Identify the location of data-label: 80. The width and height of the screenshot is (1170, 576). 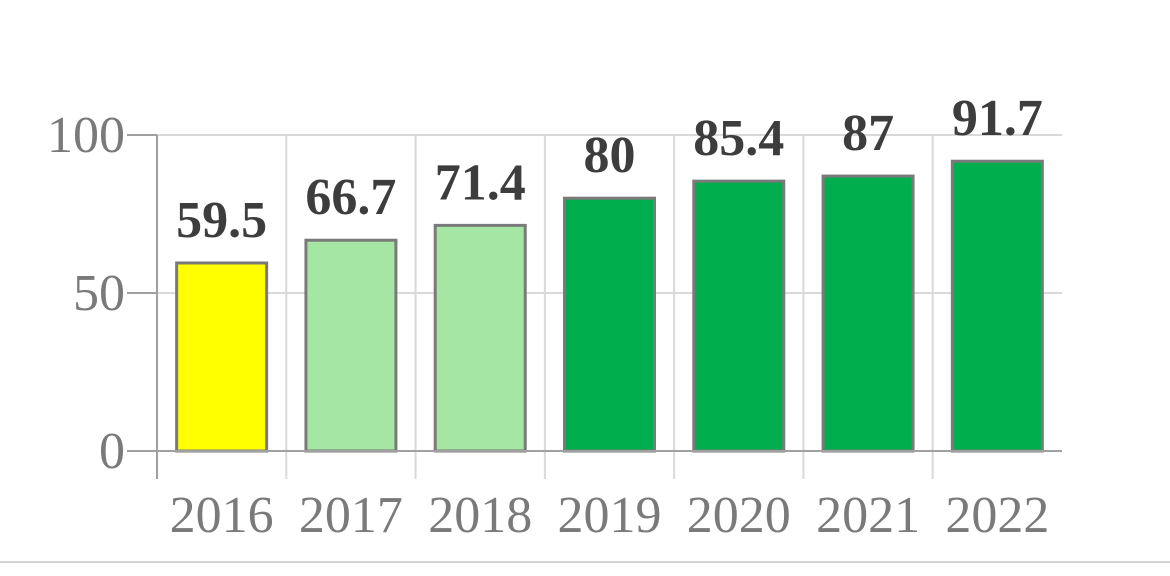
(610, 155).